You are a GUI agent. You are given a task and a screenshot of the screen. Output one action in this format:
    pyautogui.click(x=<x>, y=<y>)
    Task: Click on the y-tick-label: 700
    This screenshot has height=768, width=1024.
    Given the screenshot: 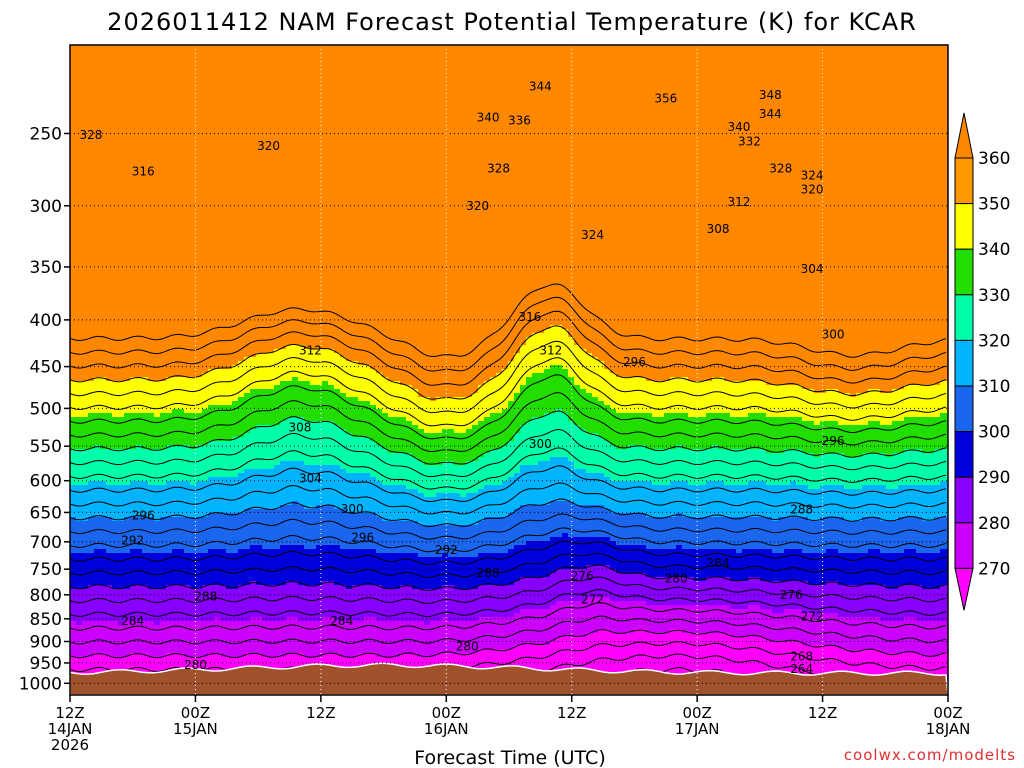 What is the action you would take?
    pyautogui.click(x=46, y=543)
    